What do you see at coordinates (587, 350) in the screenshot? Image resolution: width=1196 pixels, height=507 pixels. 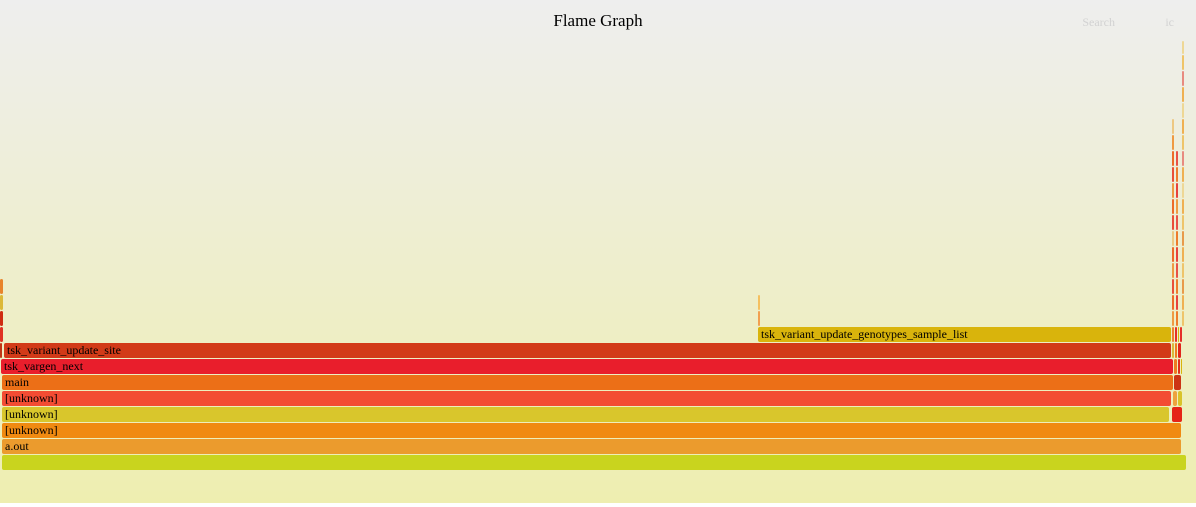 I see `flame-frame-tsk_variant_update_site: tsk_variant_update_site` at bounding box center [587, 350].